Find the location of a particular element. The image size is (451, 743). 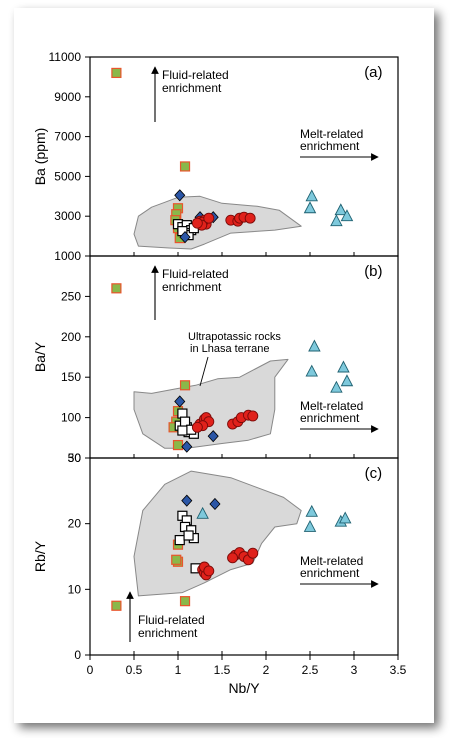

y-axis-label: Rb/Y is located at coordinates (40, 556).